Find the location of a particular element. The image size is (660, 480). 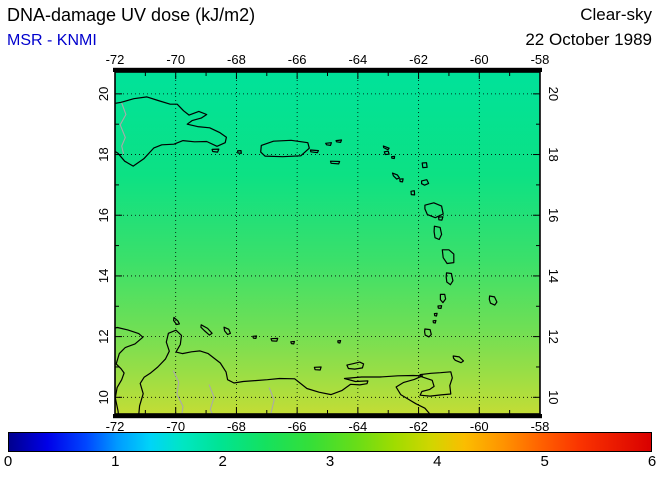

lat-label-right: 10 is located at coordinates (553, 397).